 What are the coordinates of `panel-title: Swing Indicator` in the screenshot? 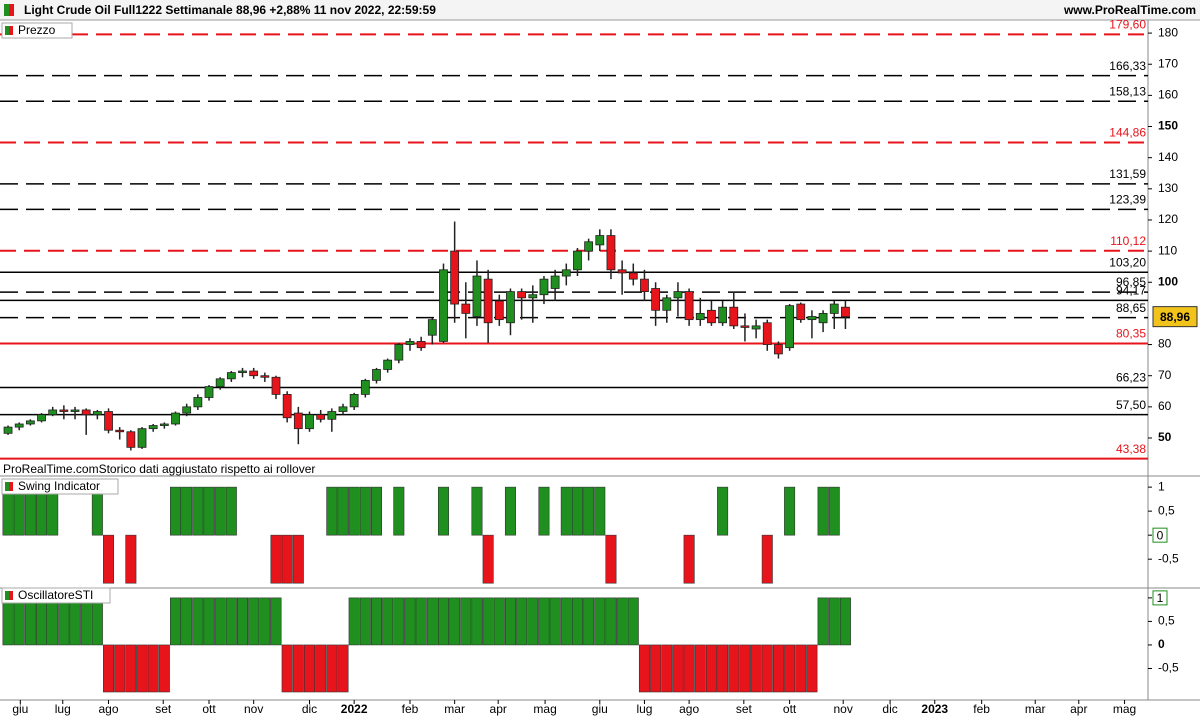 It's located at (59, 486).